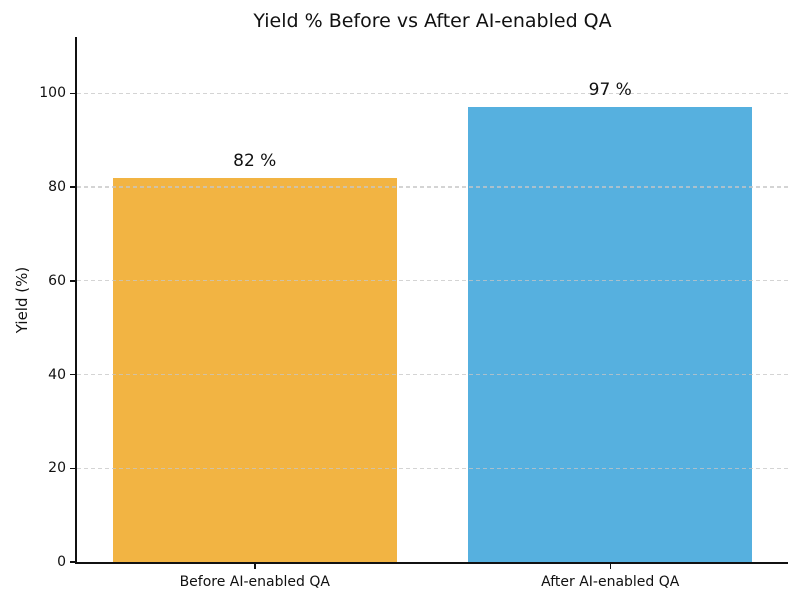 Image resolution: width=800 pixels, height=600 pixels. Describe the element at coordinates (432, 21) in the screenshot. I see `chart-title: Yield % Before vs After AI-enabled QA` at that location.